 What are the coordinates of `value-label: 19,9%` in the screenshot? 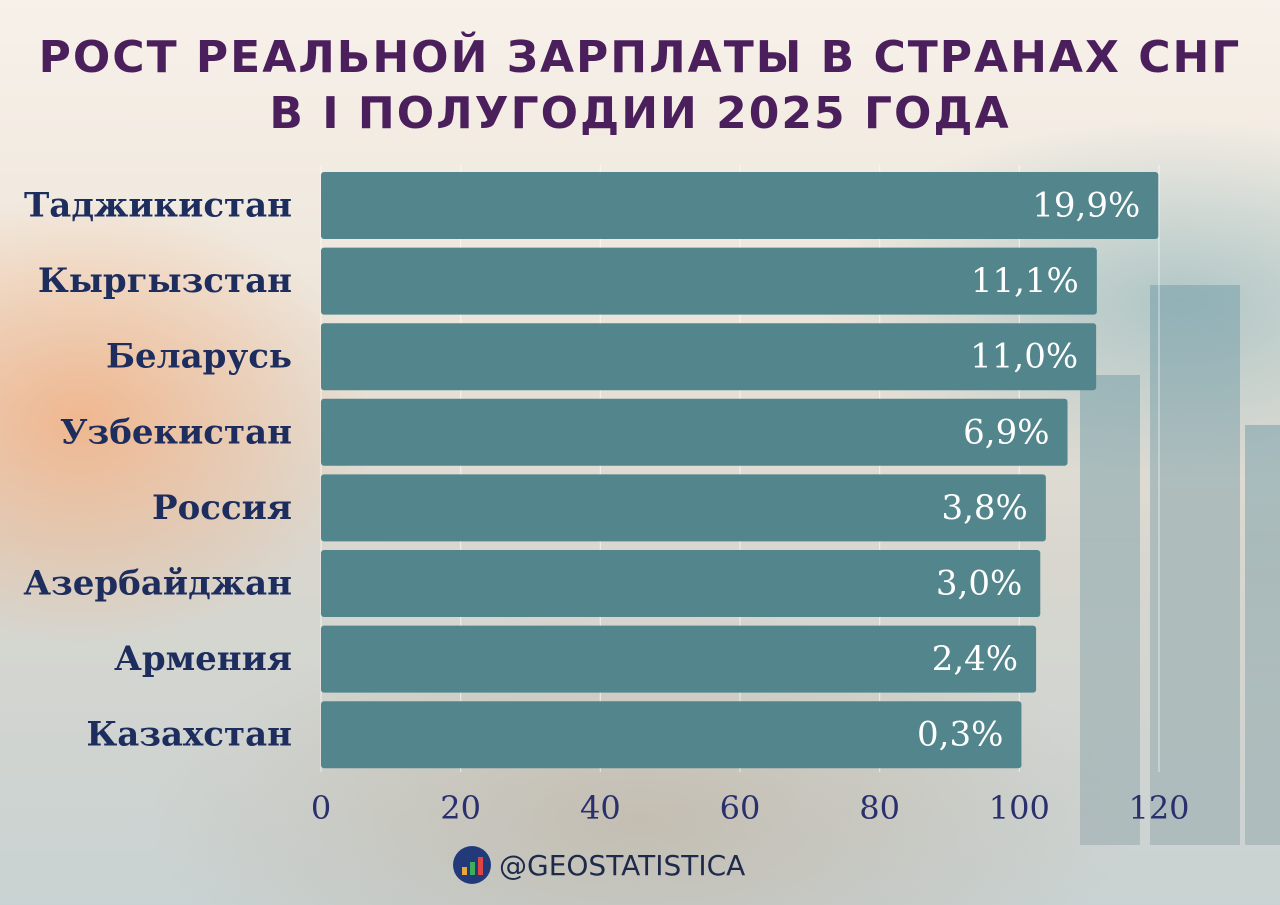 It's located at (1086, 206).